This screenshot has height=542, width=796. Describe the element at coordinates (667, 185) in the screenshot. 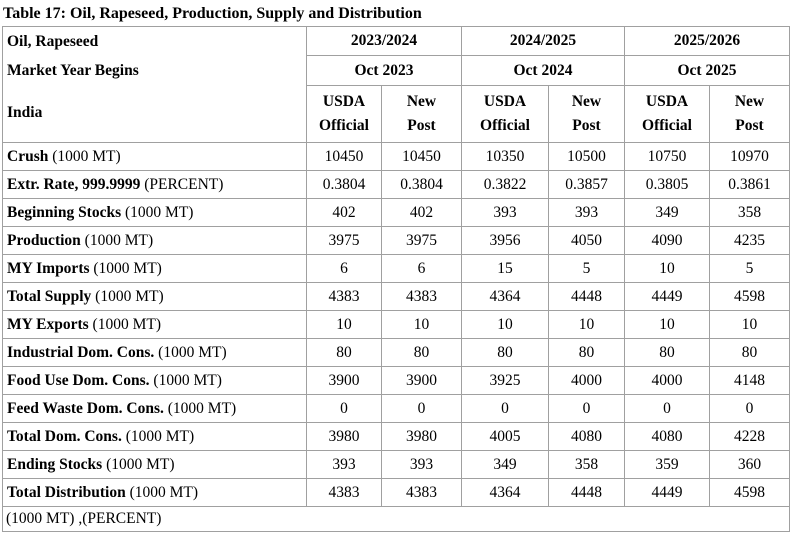

I see `value-cell: 0.3805` at that location.